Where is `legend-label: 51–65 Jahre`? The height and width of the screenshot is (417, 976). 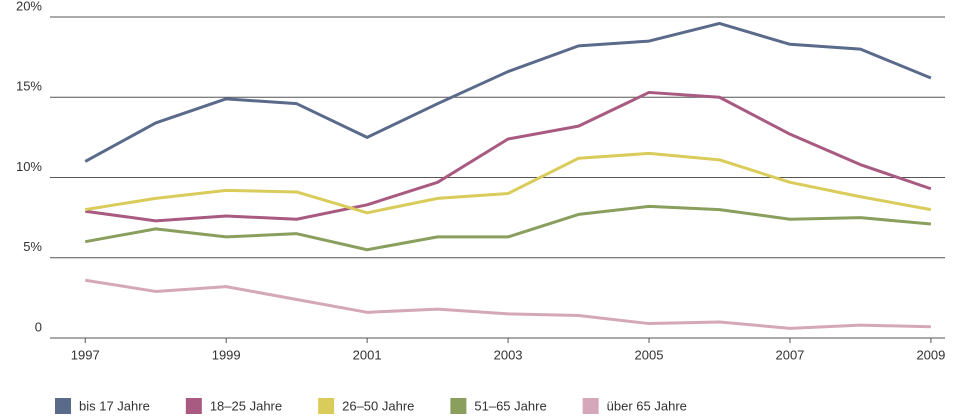
legend-label: 51–65 Jahre is located at coordinates (510, 405).